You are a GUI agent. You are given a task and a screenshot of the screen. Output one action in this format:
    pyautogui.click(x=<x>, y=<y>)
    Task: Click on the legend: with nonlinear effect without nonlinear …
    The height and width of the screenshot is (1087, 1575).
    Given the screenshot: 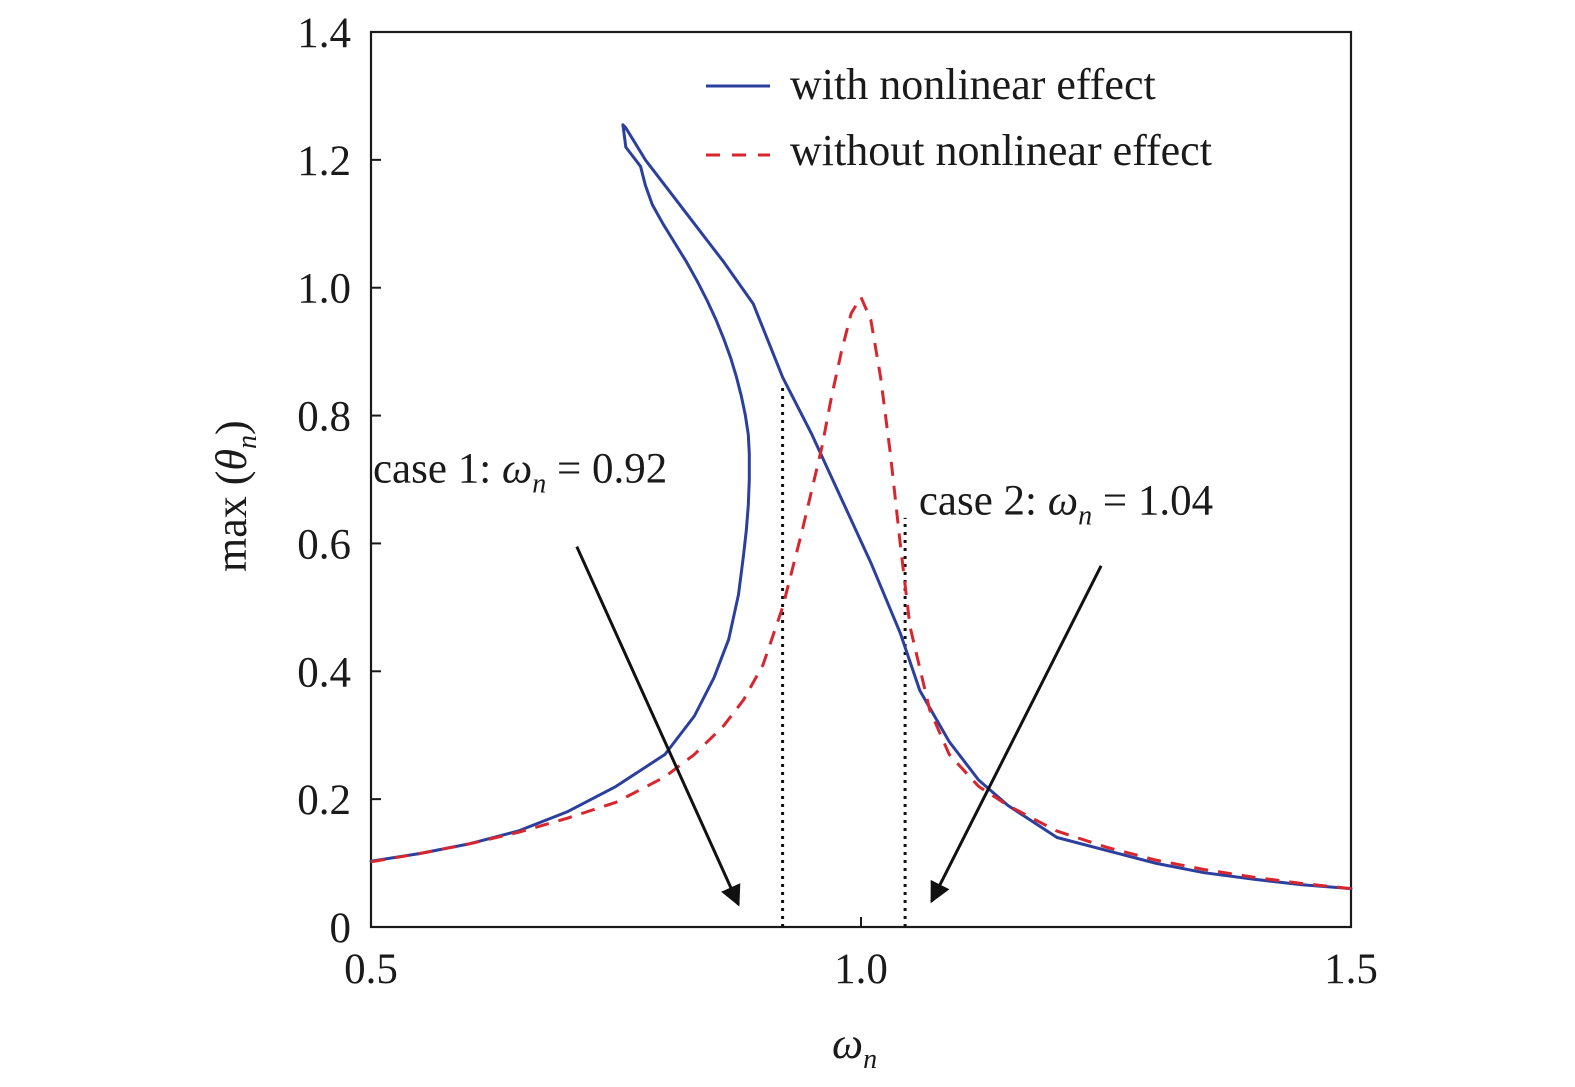 What is the action you would take?
    pyautogui.click(x=959, y=117)
    